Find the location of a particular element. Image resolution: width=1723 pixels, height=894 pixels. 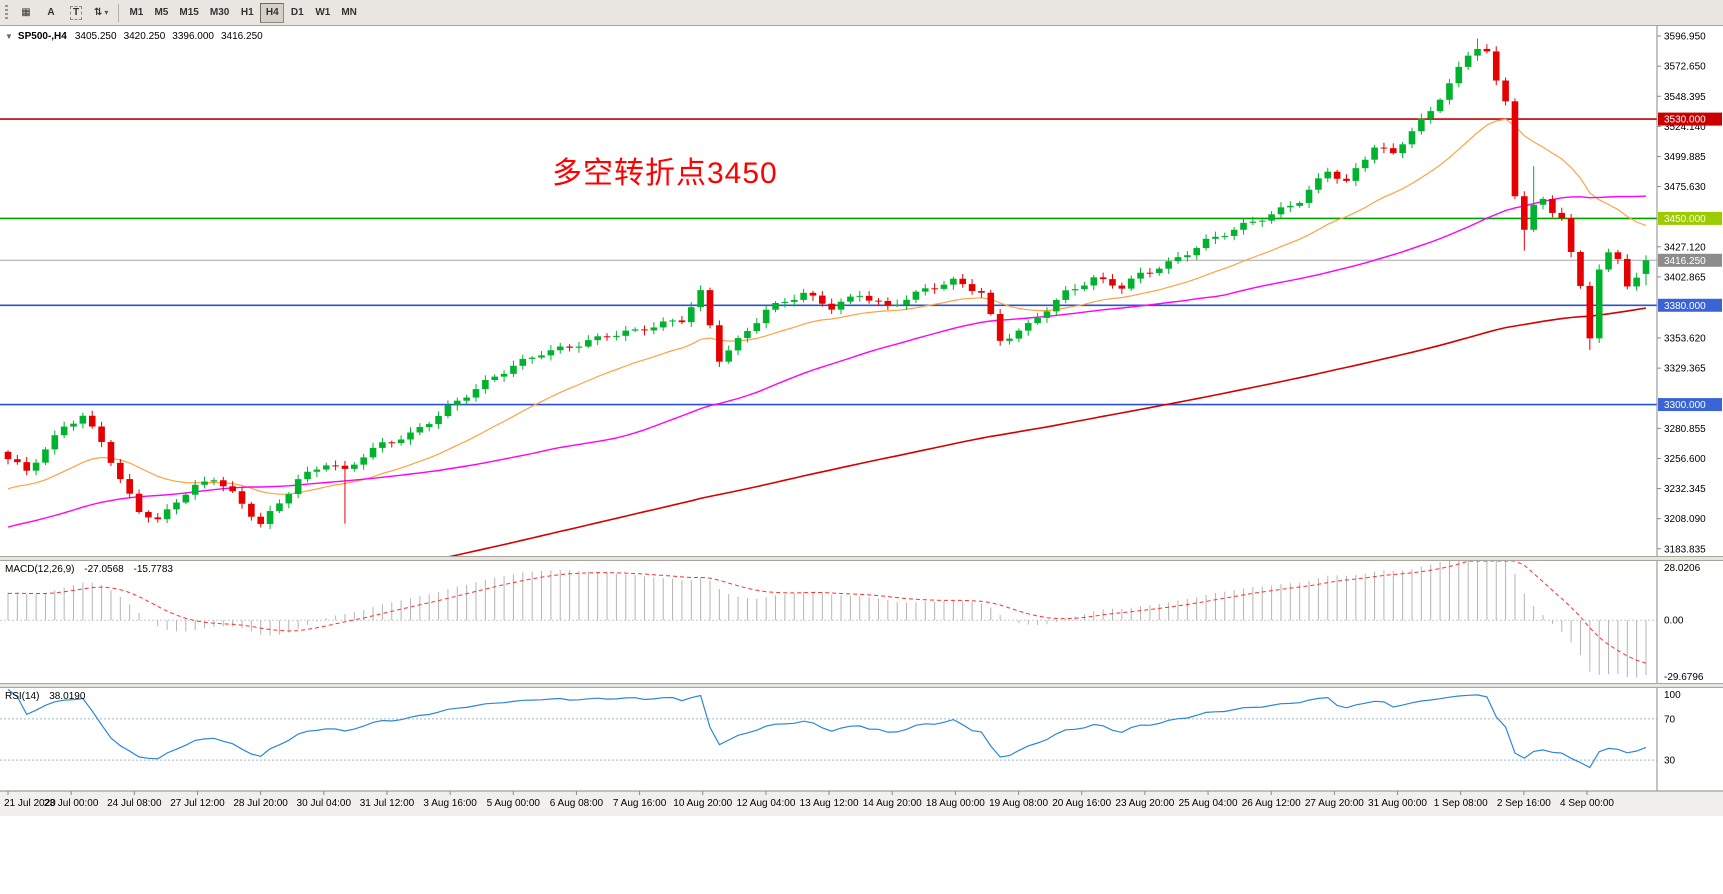

toolbar-gripper is located at coordinates (6, 12).